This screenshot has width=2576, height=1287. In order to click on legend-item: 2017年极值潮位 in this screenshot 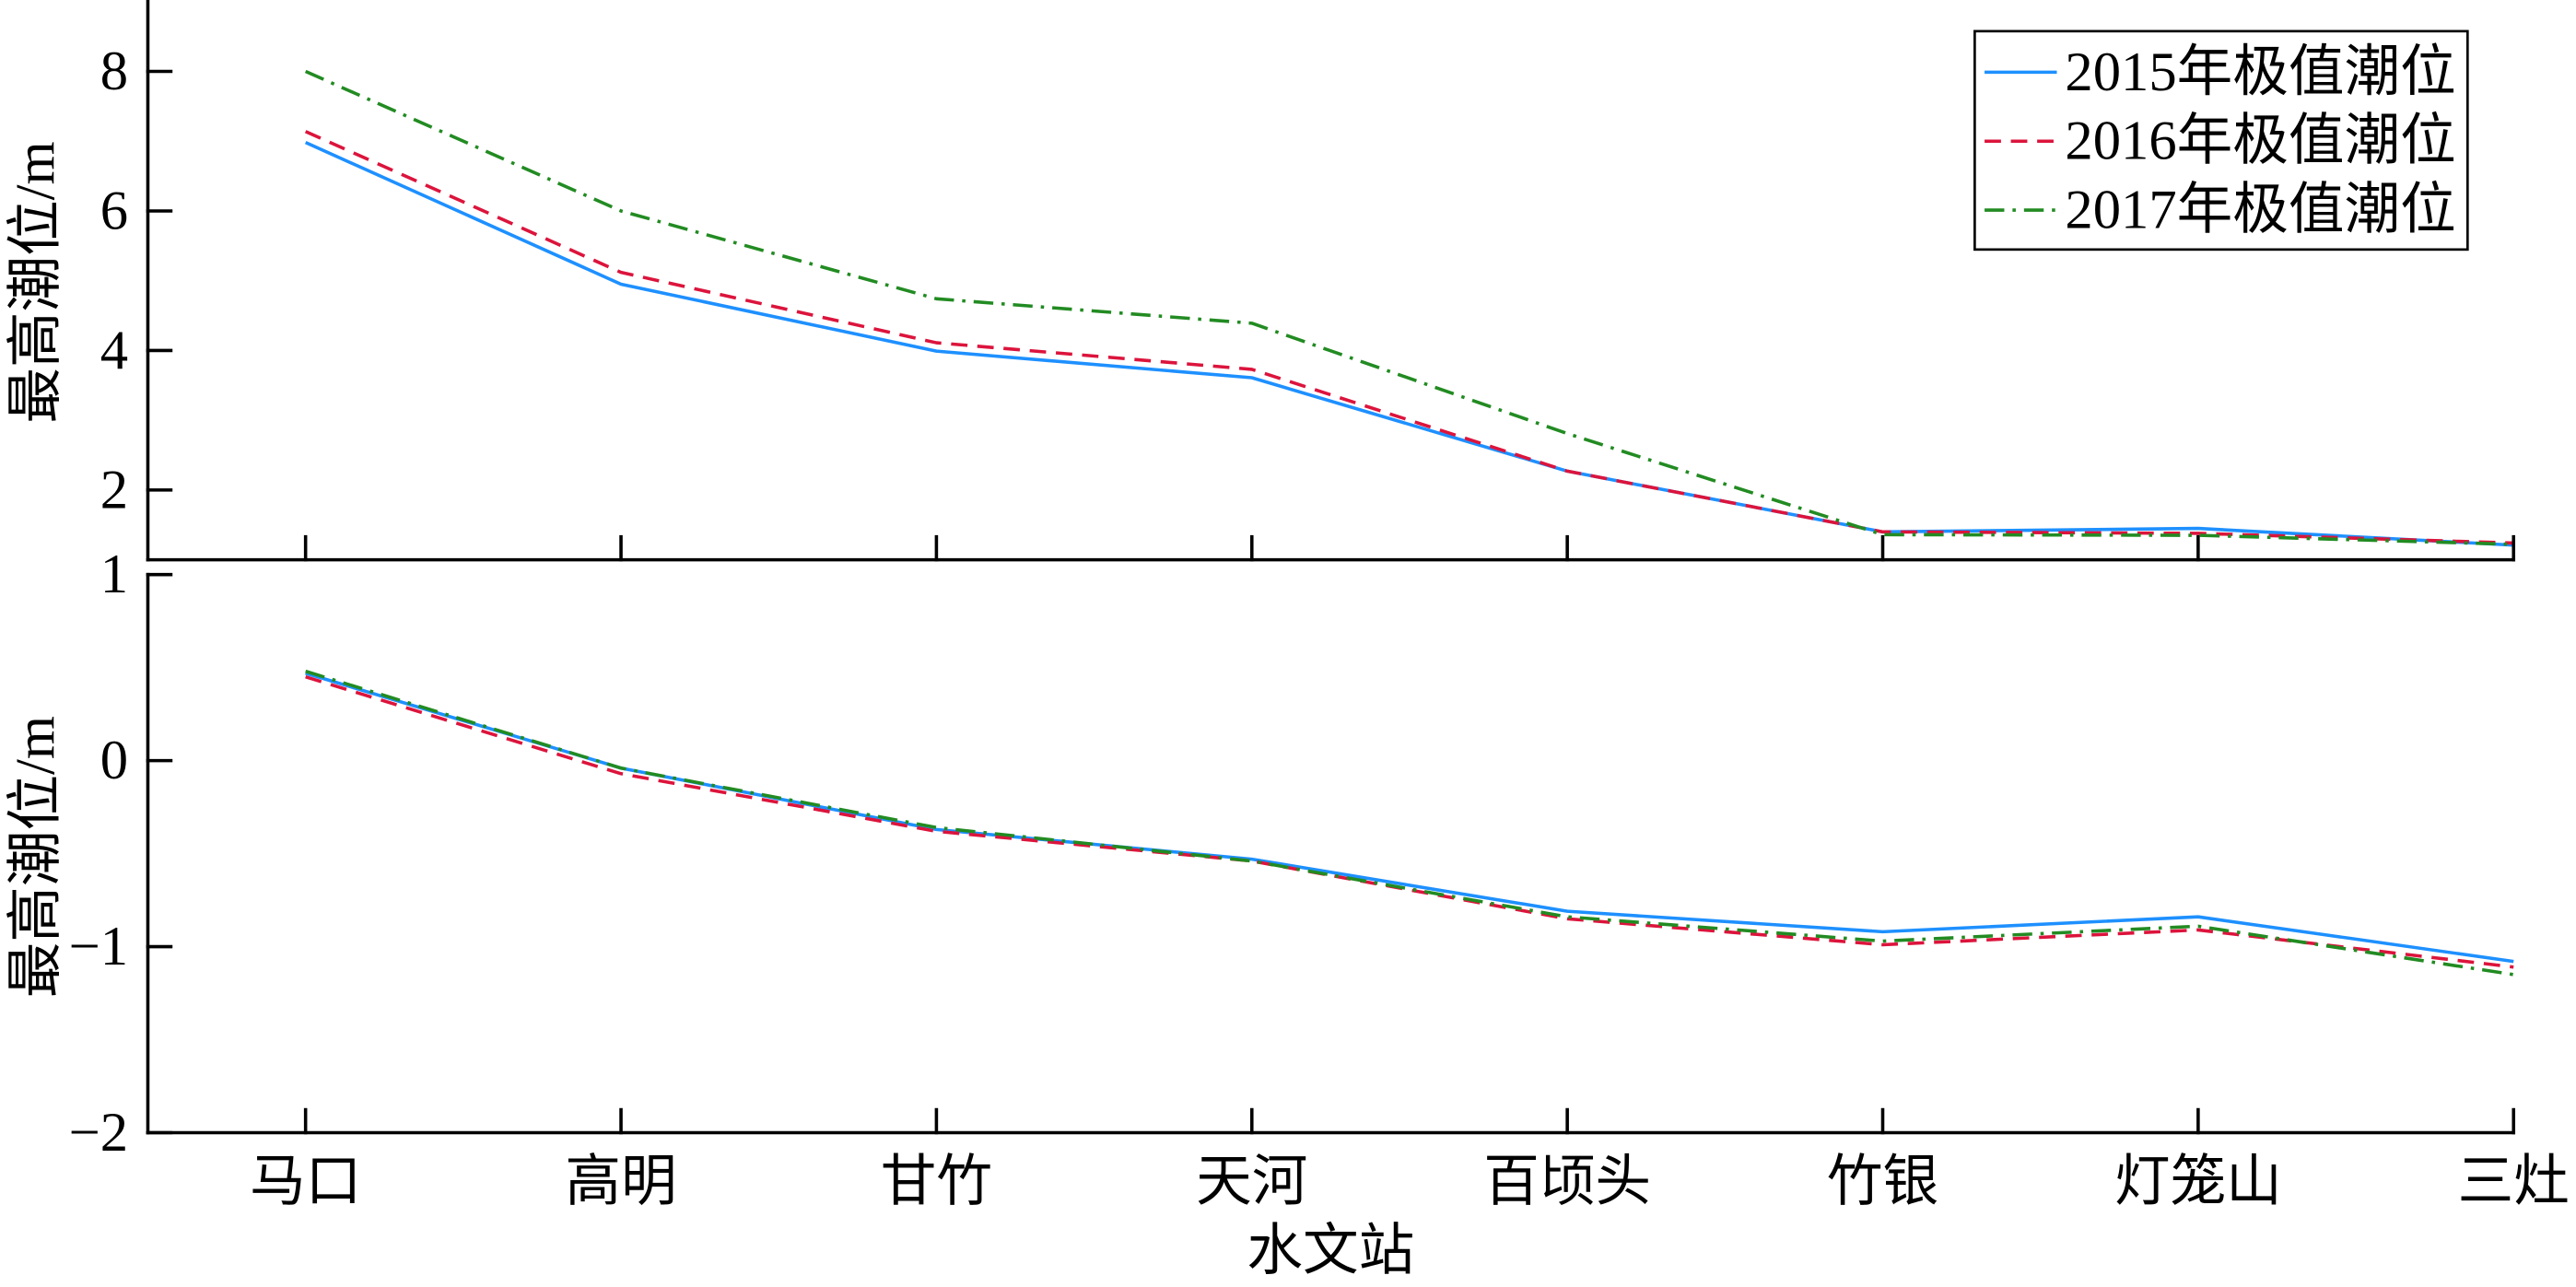, I will do `click(2220, 210)`.